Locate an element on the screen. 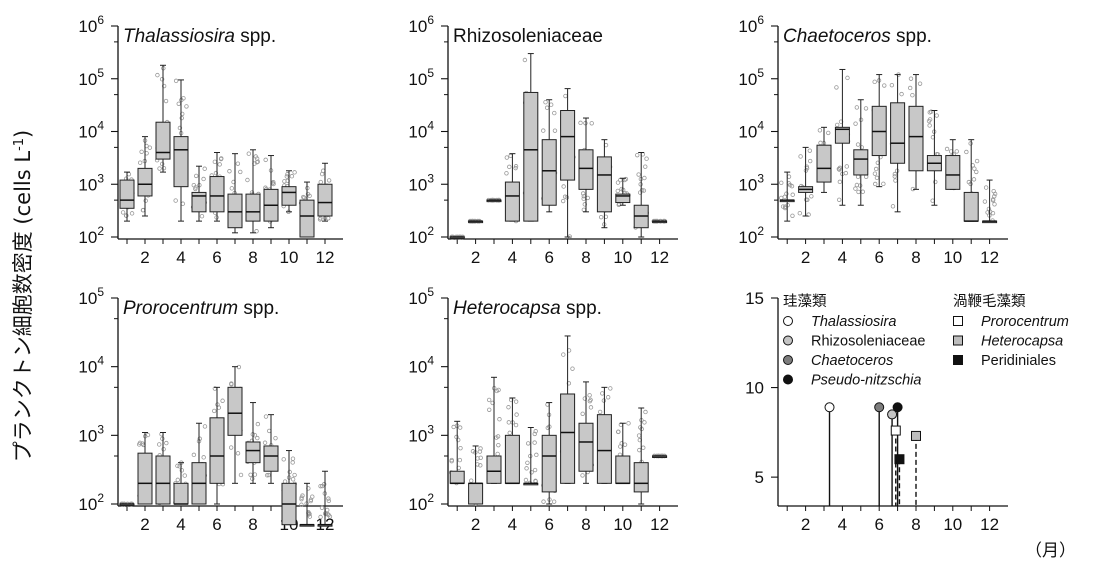  panel-title: Chaetoceros spp. is located at coordinates (857, 36).